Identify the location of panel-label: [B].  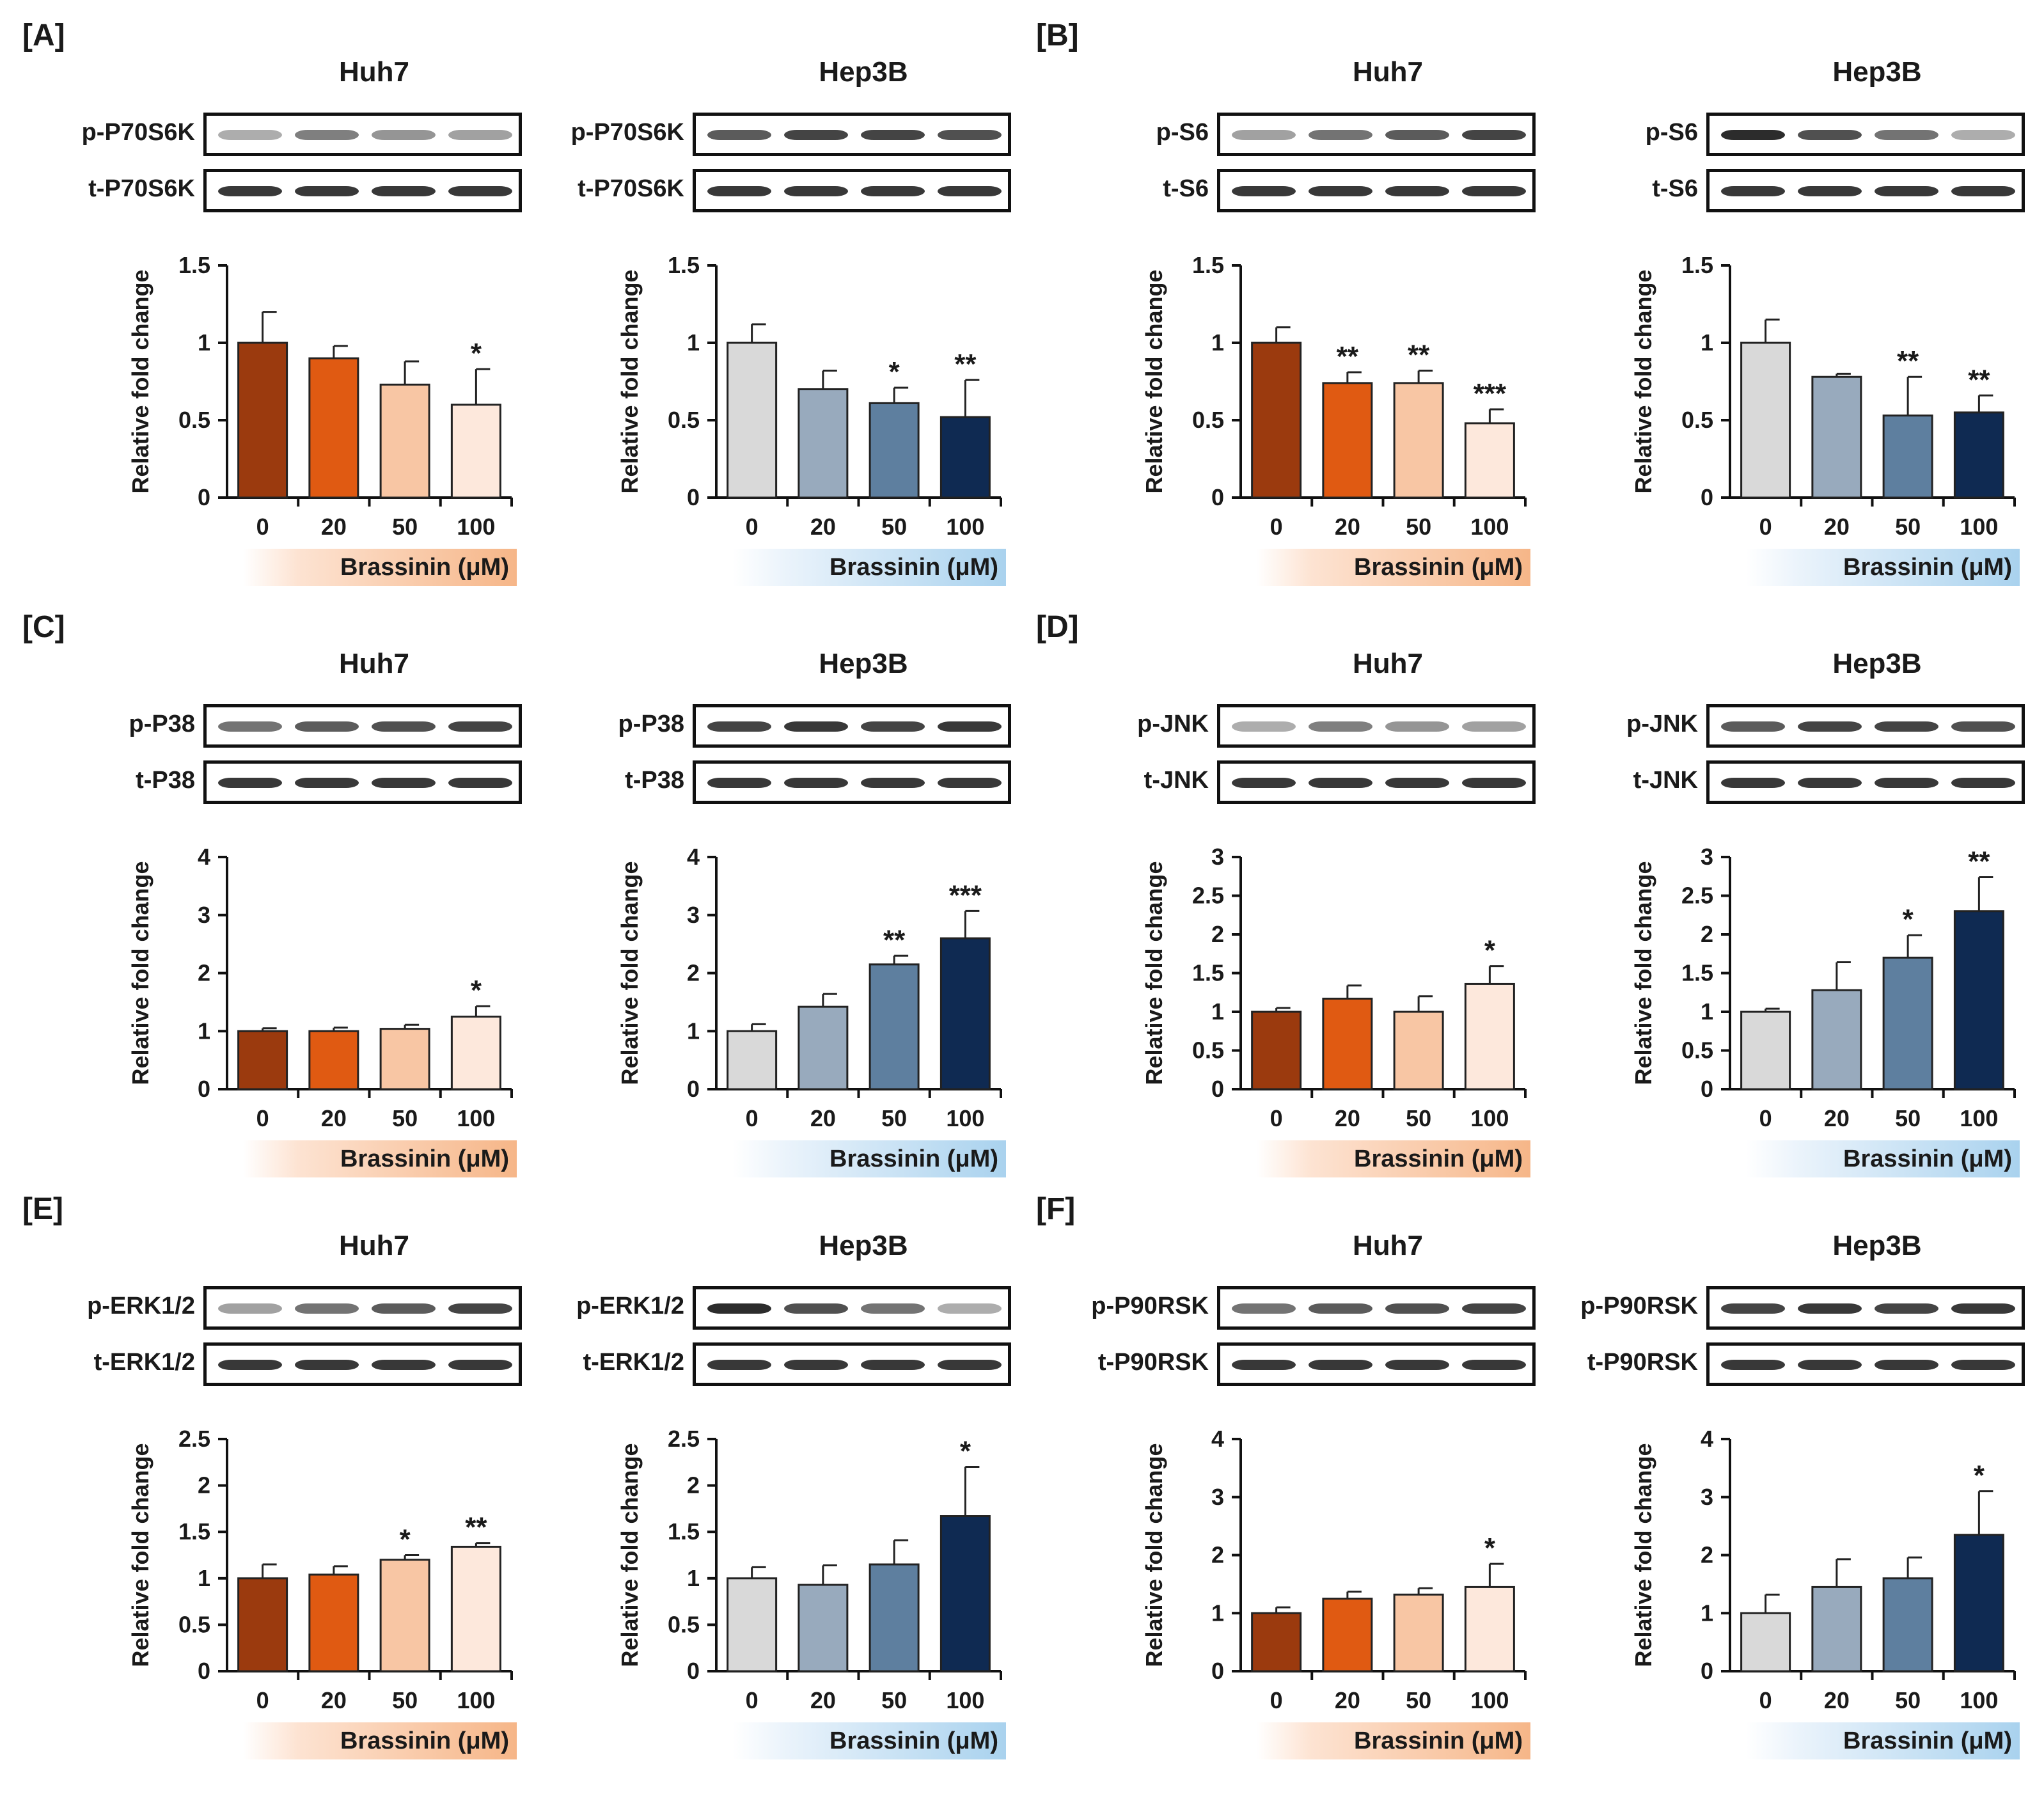
(1057, 35).